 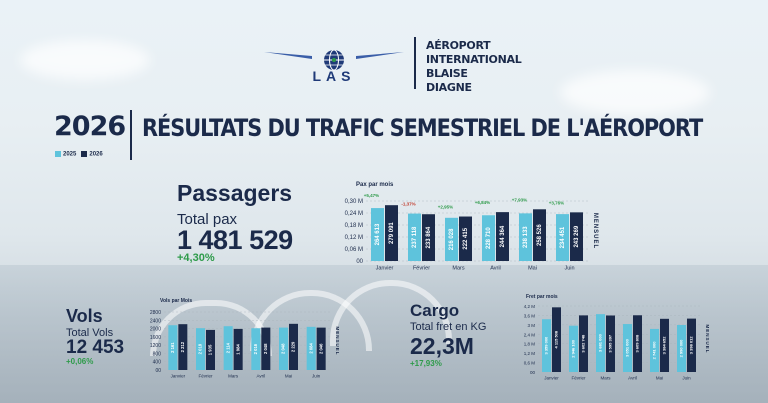 What do you see at coordinates (556, 202) in the screenshot?
I see `growth-label: +3,76%` at bounding box center [556, 202].